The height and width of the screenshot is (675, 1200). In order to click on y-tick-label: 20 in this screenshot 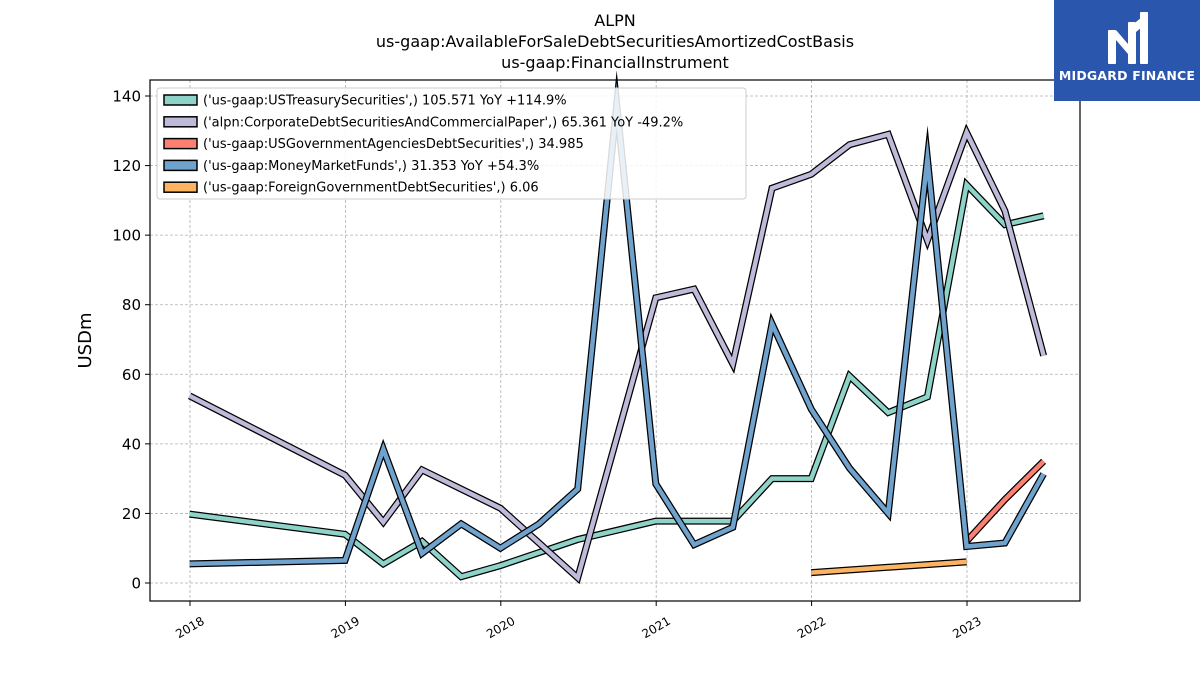, I will do `click(131, 514)`.